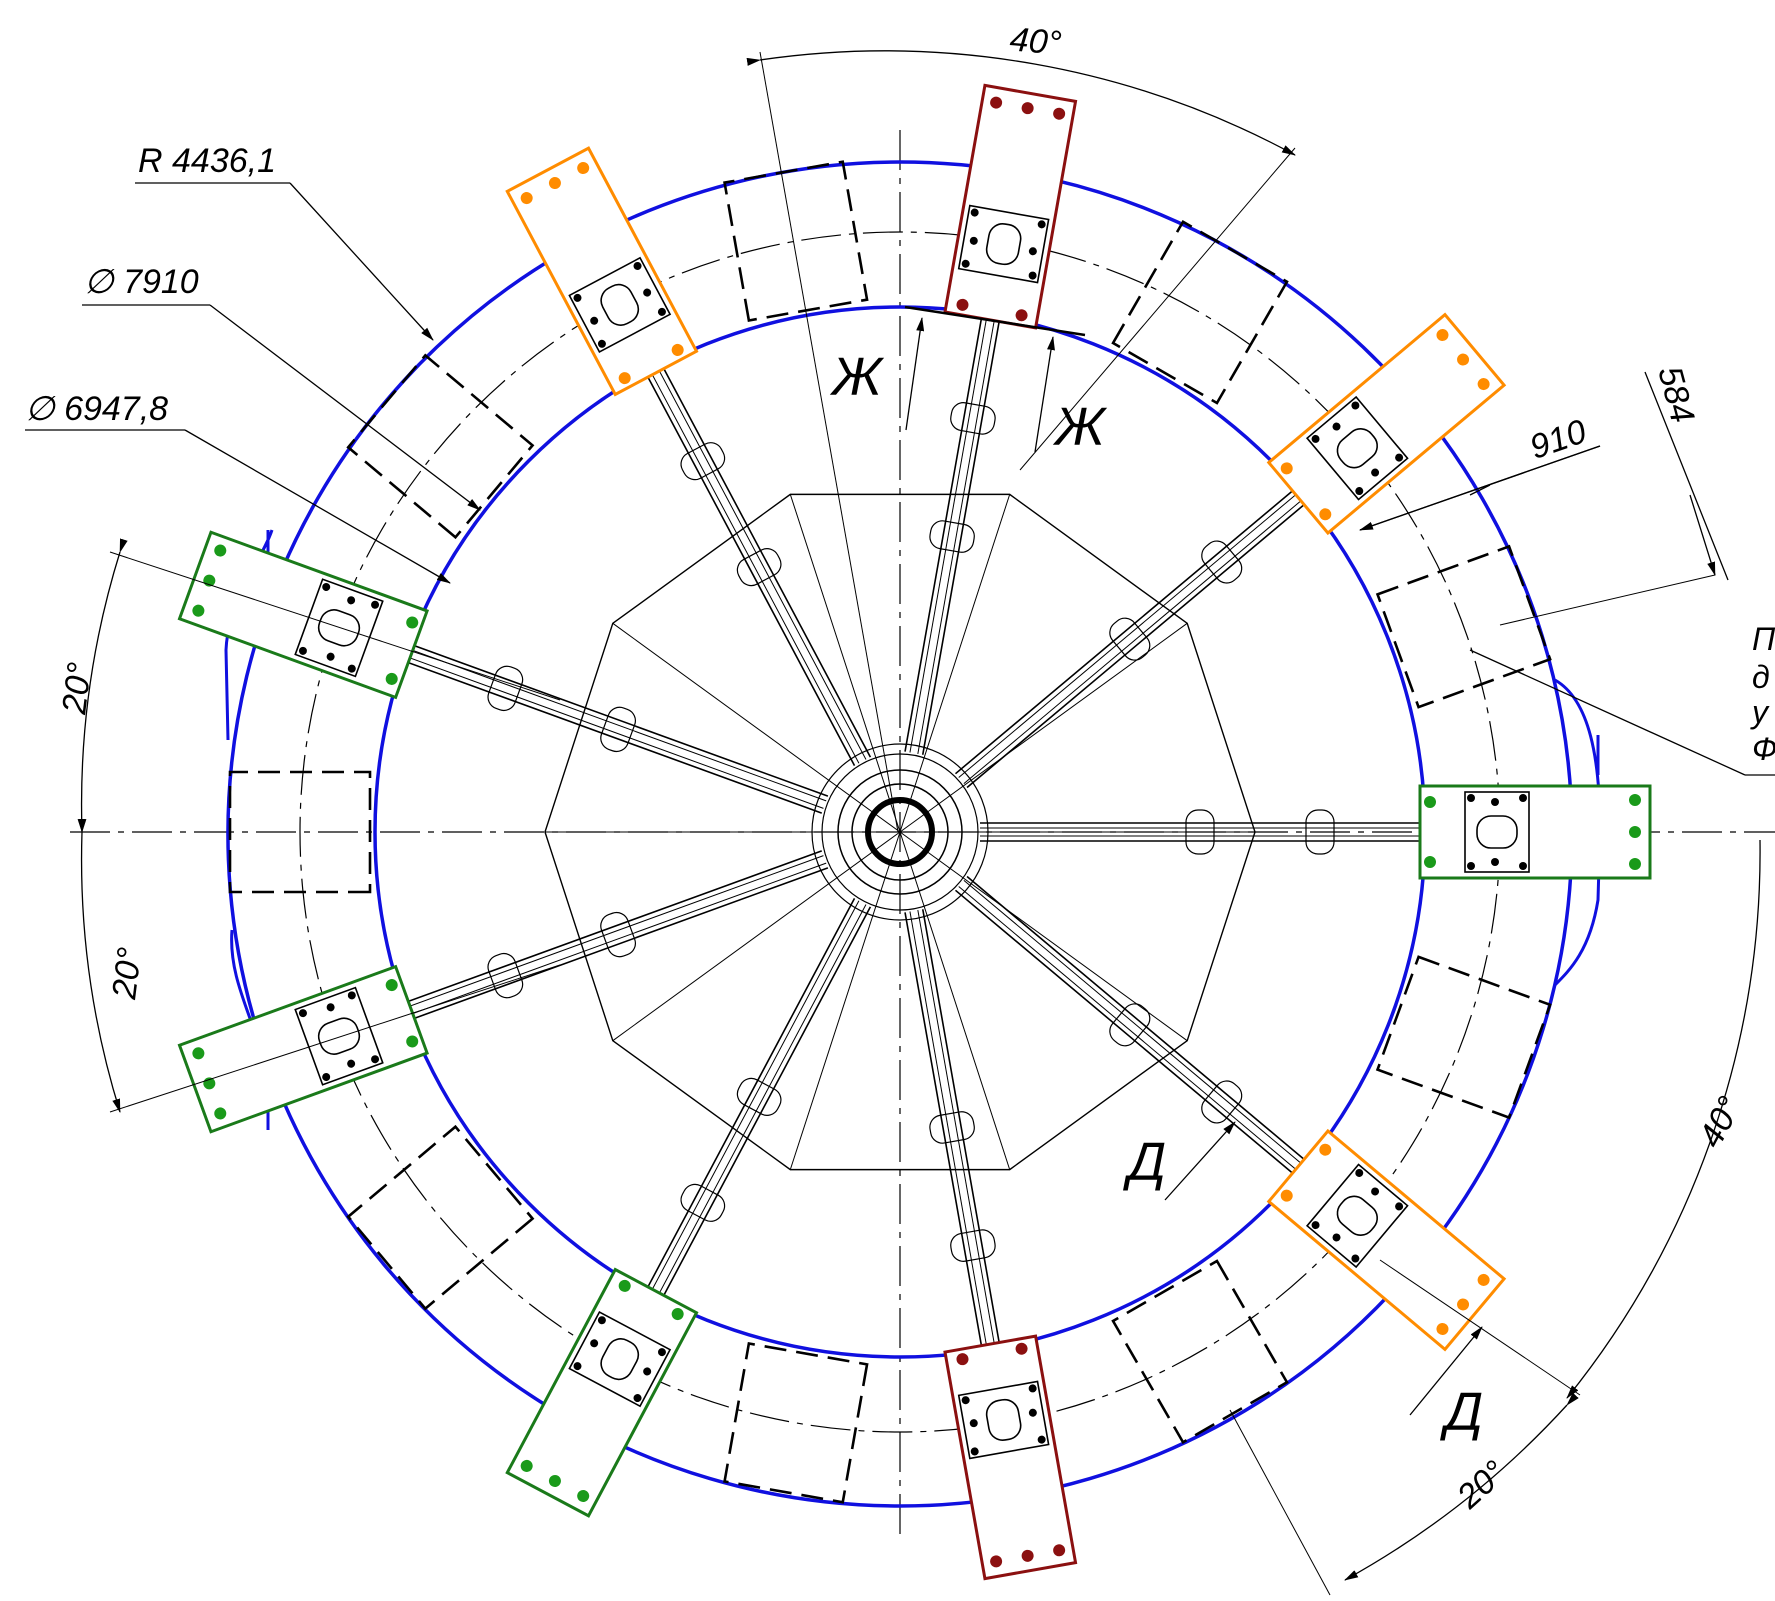 The height and width of the screenshot is (1601, 1775). Describe the element at coordinates (77, 688) in the screenshot. I see `label-angle-left-upper: 20°` at that location.